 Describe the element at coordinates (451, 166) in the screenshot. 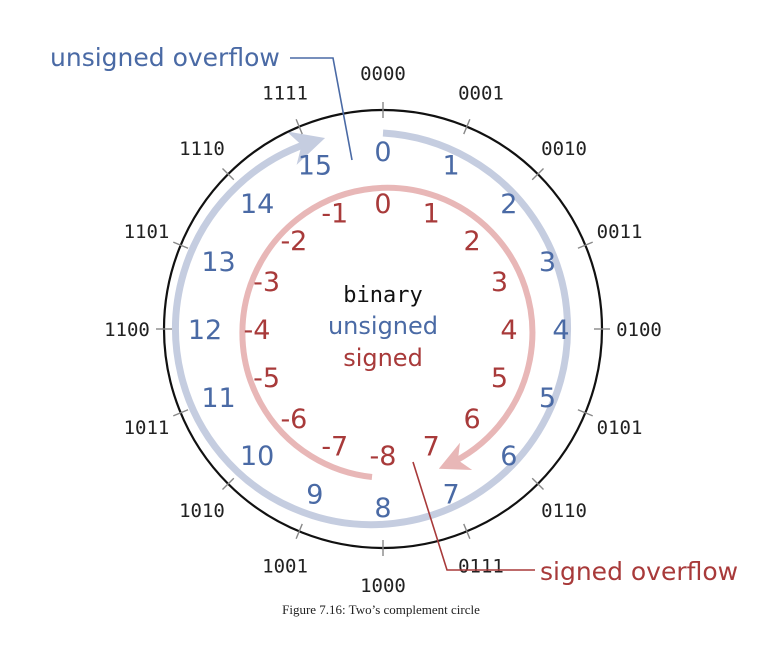

I see `unsigned-label: 1` at that location.